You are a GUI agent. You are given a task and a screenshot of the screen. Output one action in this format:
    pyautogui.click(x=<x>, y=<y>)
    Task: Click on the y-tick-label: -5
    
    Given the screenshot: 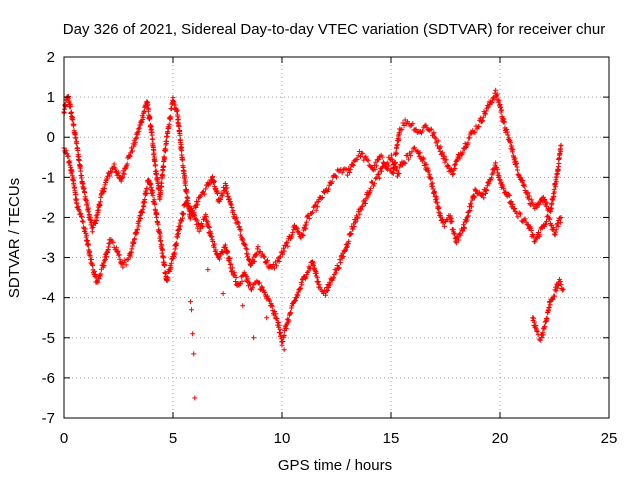 What is the action you would take?
    pyautogui.click(x=48, y=338)
    